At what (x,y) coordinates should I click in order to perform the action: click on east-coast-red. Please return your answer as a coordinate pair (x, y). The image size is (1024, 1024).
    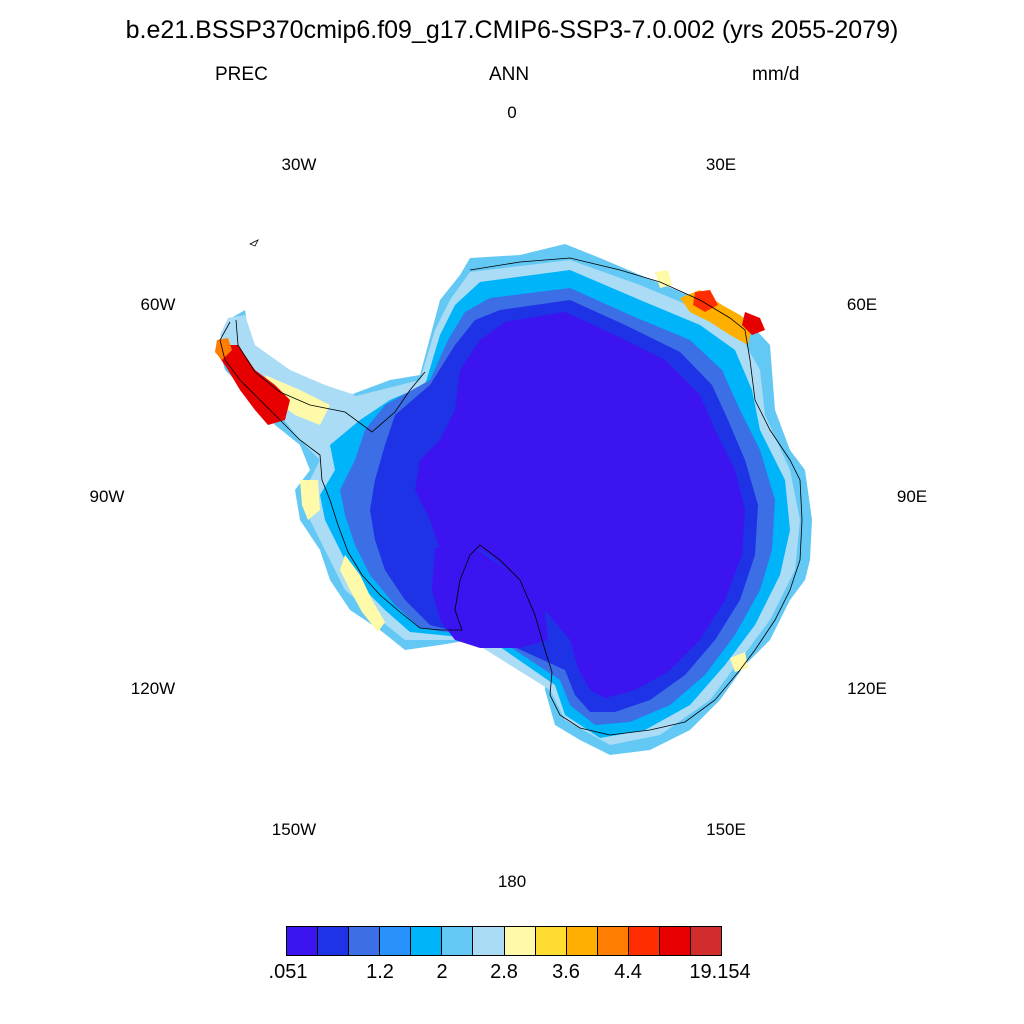
    Looking at the image, I should click on (705, 301).